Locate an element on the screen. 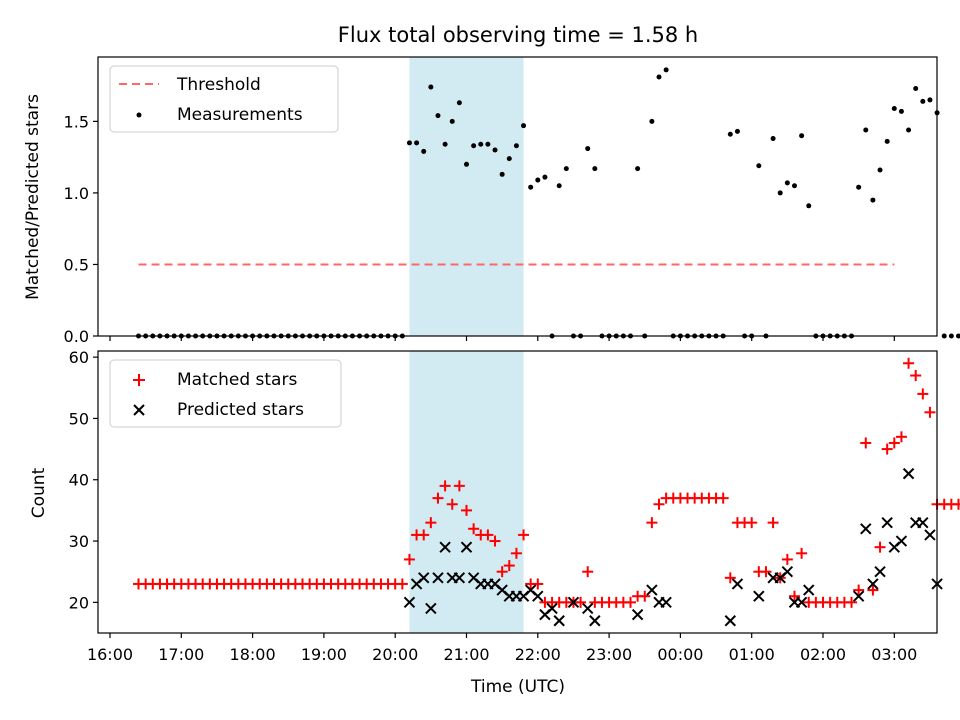 The image size is (960, 720). y-tick-label: 60 is located at coordinates (79, 357).